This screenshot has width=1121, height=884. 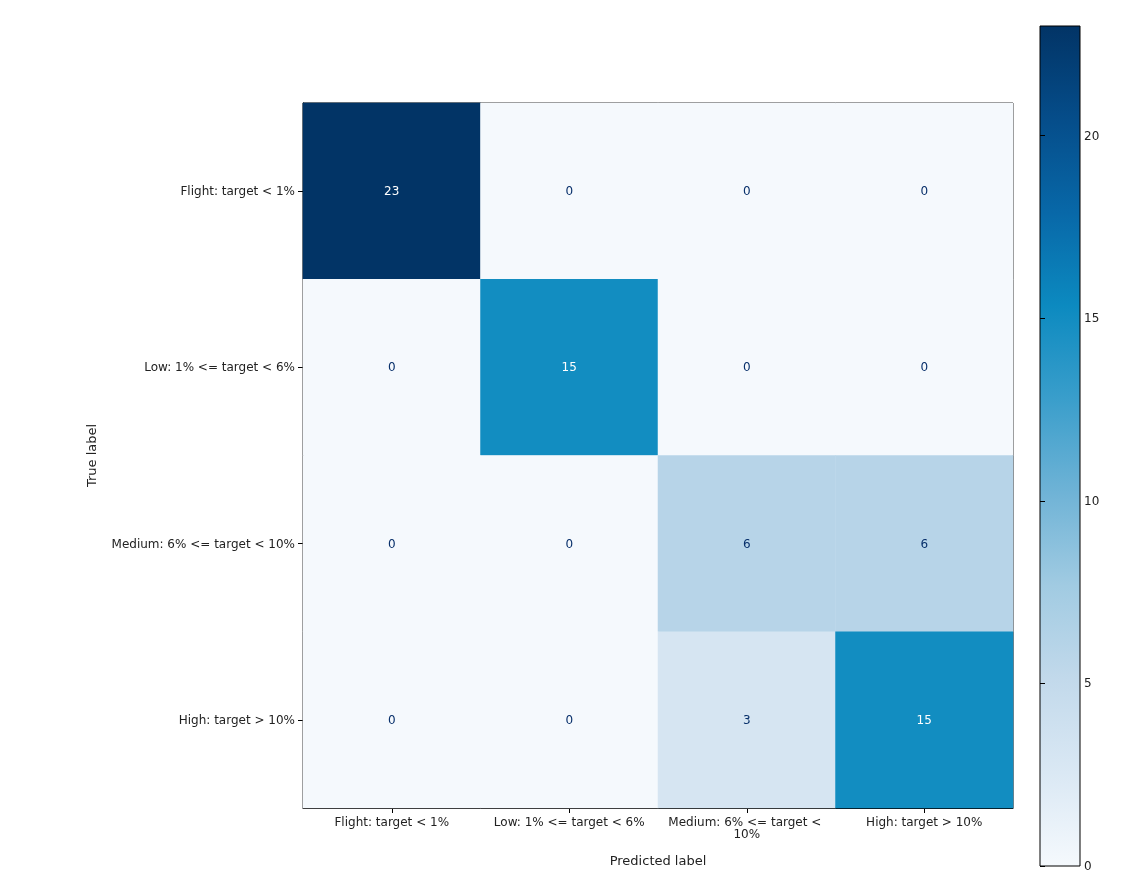 What do you see at coordinates (392, 191) in the screenshot?
I see `data-label: 23` at bounding box center [392, 191].